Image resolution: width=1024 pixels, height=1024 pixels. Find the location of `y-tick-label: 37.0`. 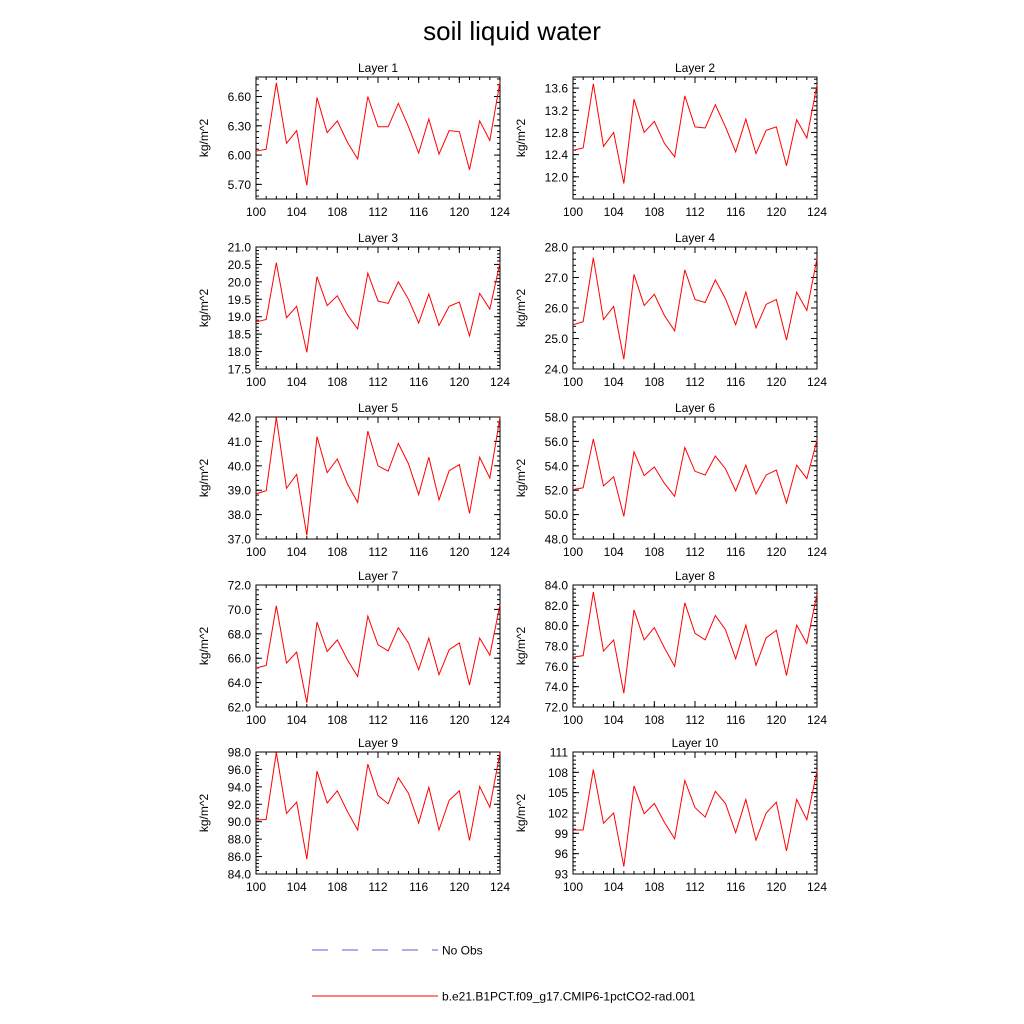

y-tick-label: 37.0 is located at coordinates (240, 540).